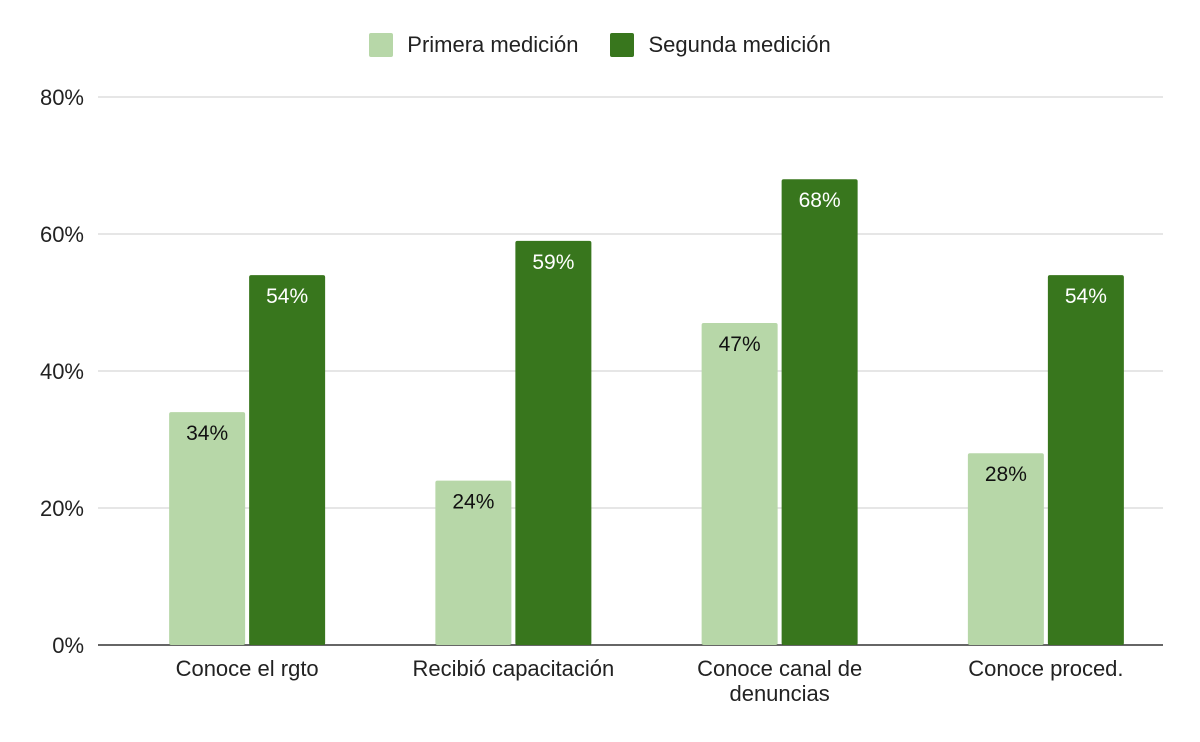 The image size is (1200, 742). Describe the element at coordinates (779, 693) in the screenshot. I see `x-tick-label: denuncias` at that location.